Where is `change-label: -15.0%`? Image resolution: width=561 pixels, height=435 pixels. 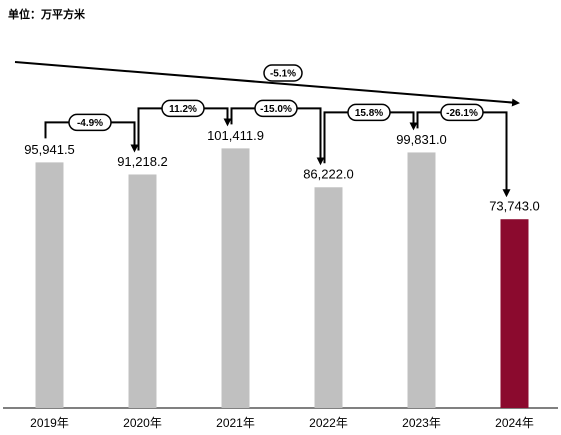 change-label: -15.0% is located at coordinates (276, 109).